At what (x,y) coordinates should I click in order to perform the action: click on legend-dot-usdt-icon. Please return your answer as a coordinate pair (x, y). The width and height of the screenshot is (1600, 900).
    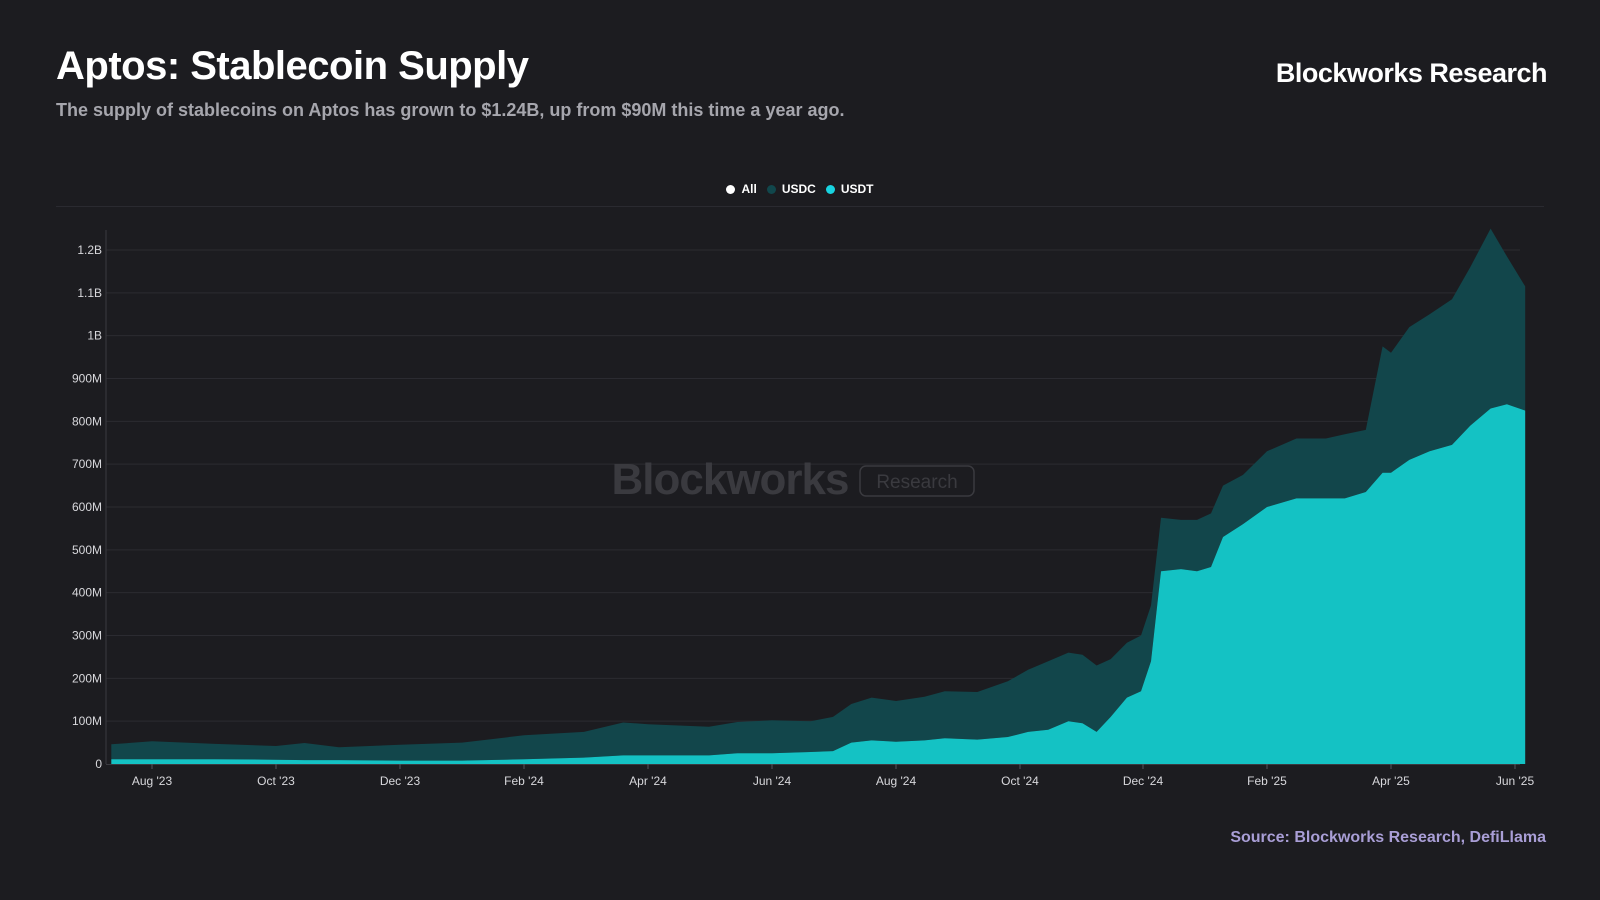
    Looking at the image, I should click on (830, 189).